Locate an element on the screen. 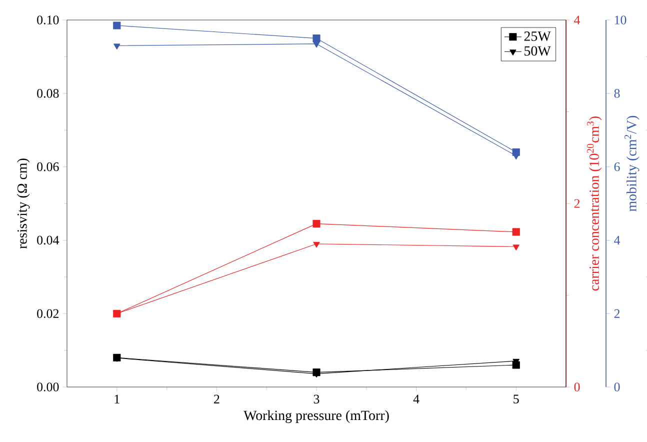  y3-axis-title: mobility (cm$^{2}$/V) is located at coordinates (632, 164).